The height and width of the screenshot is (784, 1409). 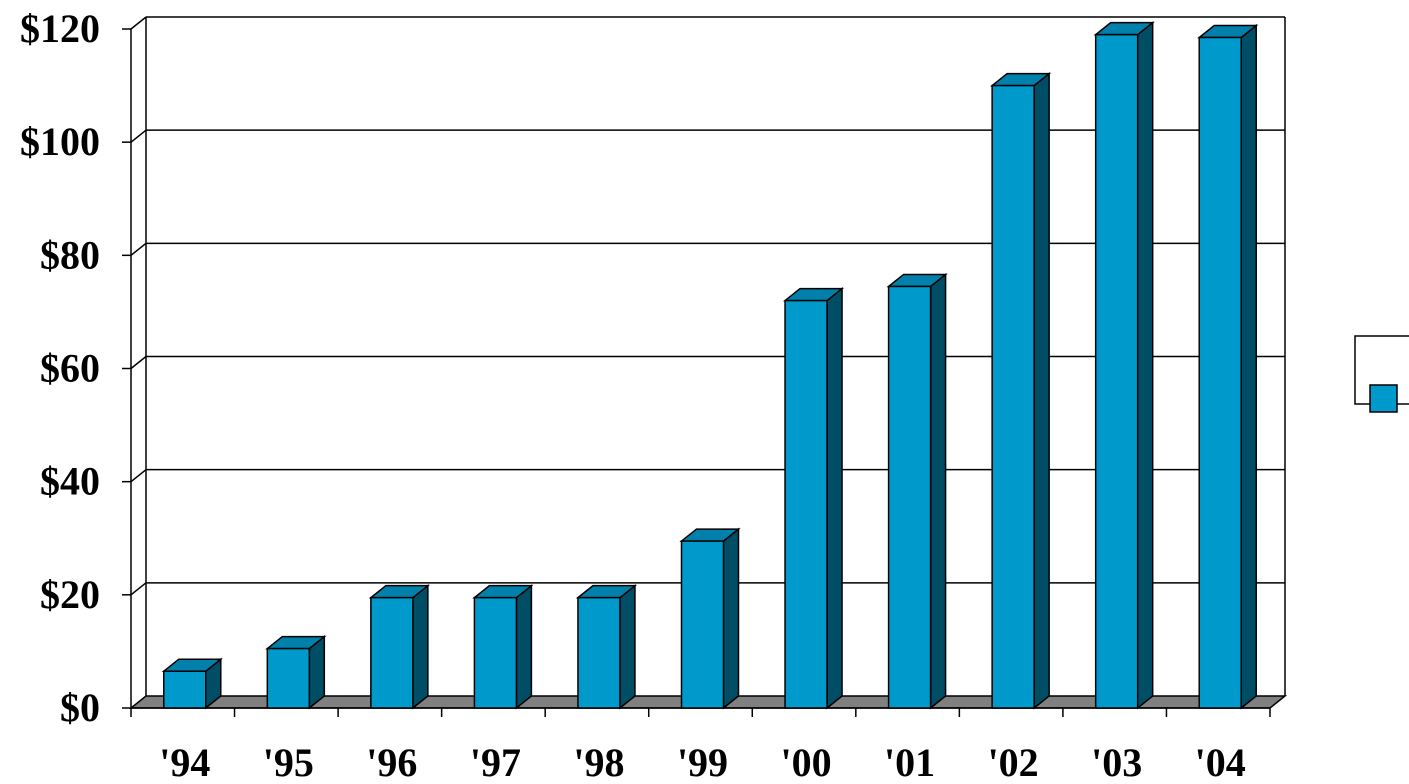 I want to click on x-tick-label: '04, so click(x=1220, y=762).